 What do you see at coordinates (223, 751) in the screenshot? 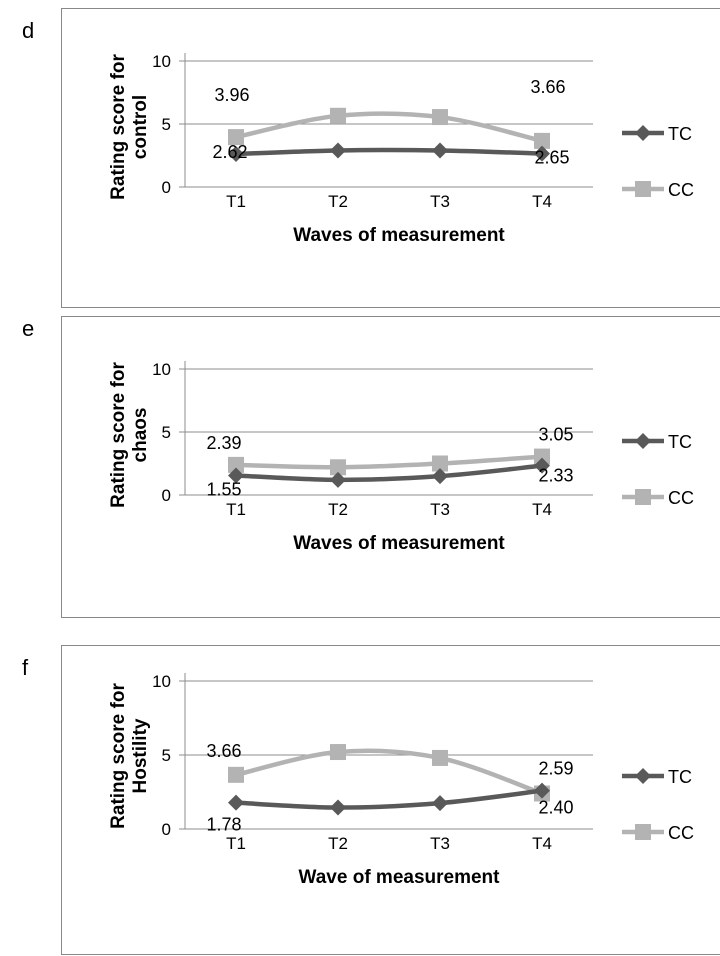
I see `data-label-CC-T1: 3.66` at bounding box center [223, 751].